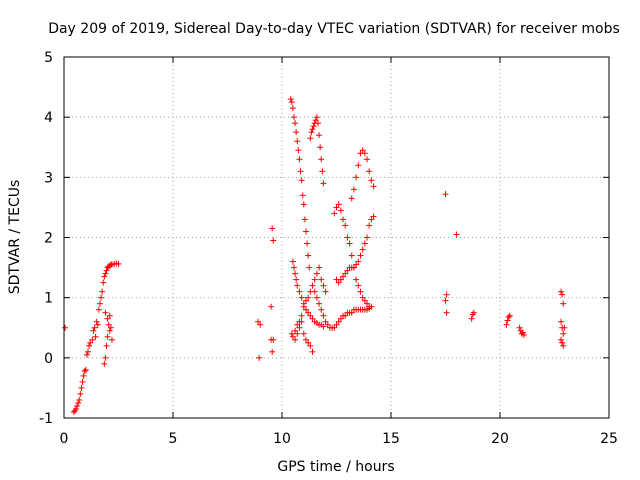 This screenshot has height=480, width=640. Describe the element at coordinates (500, 439) in the screenshot. I see `x-tick-label: 20` at that location.